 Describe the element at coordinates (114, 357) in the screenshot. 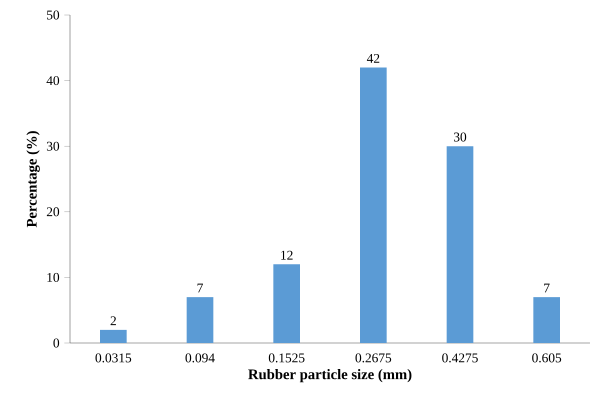

I see `x-tick-label: 0.0315` at that location.